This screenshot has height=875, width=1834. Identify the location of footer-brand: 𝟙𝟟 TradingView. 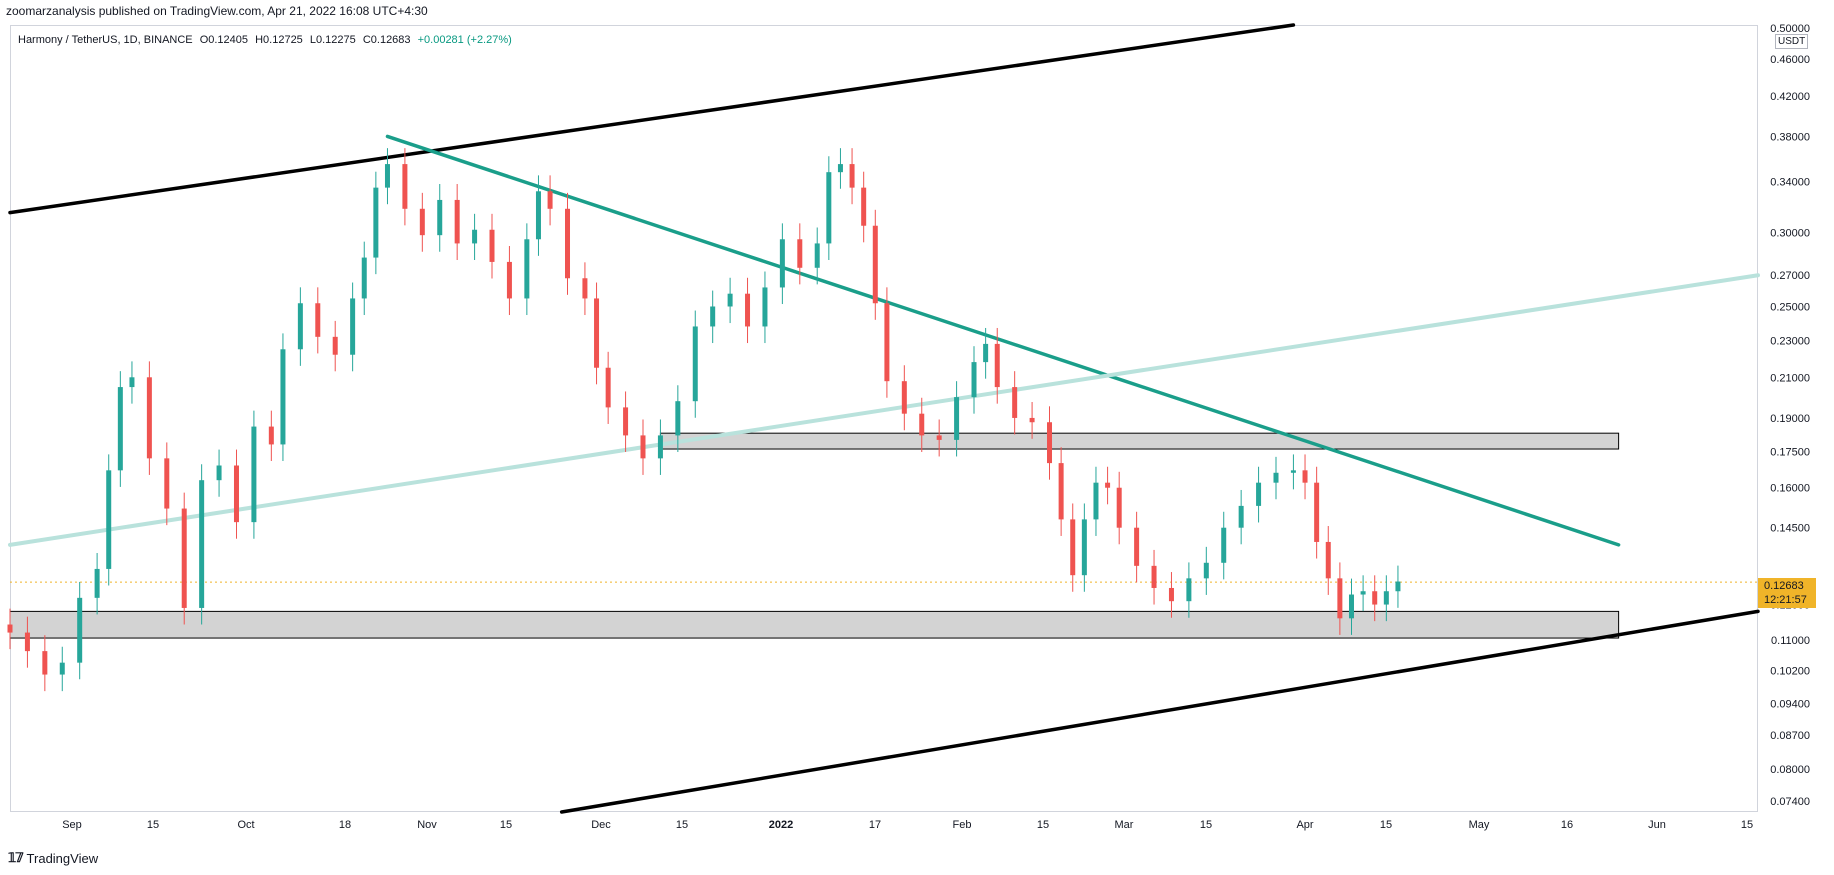
(53, 858).